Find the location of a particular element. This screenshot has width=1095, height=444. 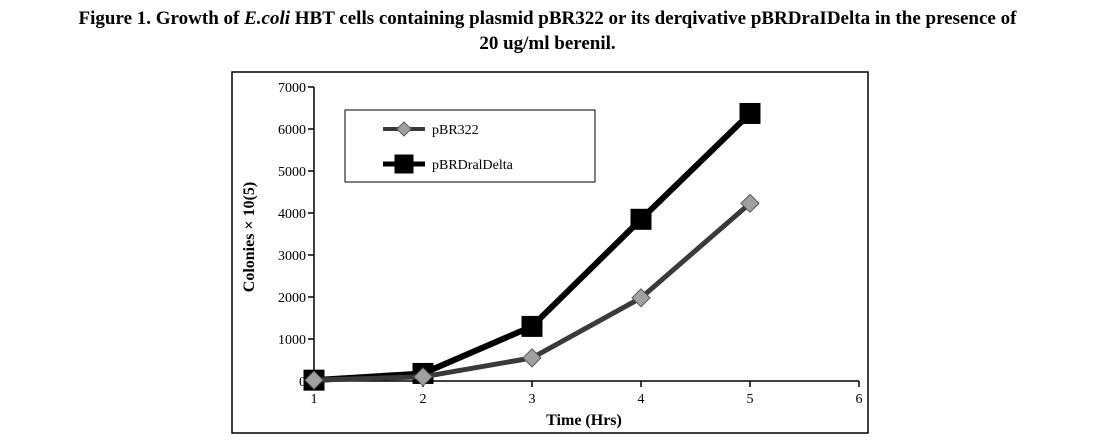

y-tick-label: 7000 is located at coordinates (292, 88).